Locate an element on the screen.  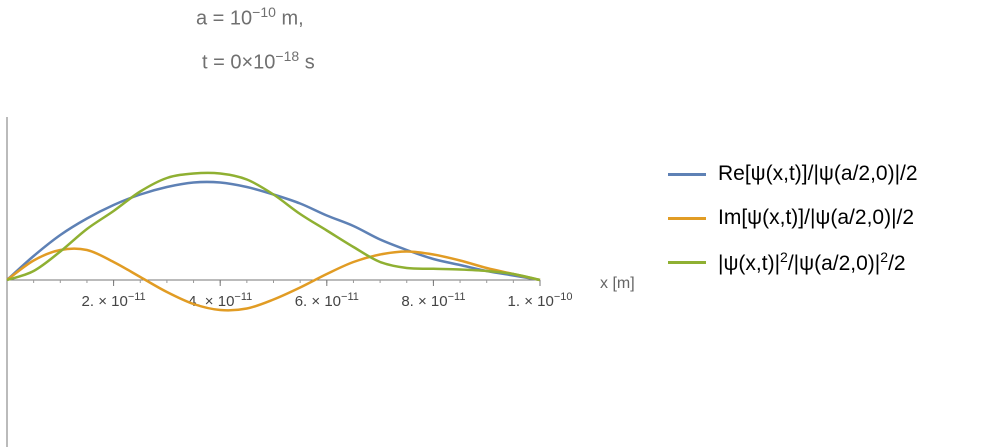
prob-label-mid: /|ψ(a/2,0)| is located at coordinates (834, 263).